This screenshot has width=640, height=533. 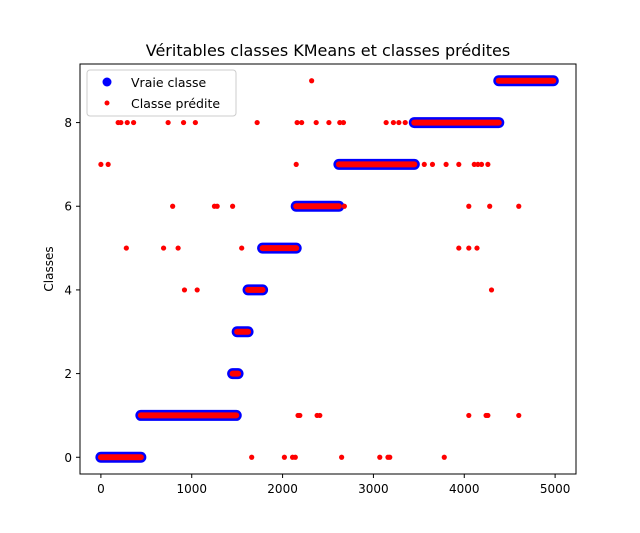 I want to click on legend-label-true-class: Vraie classe, so click(x=169, y=82).